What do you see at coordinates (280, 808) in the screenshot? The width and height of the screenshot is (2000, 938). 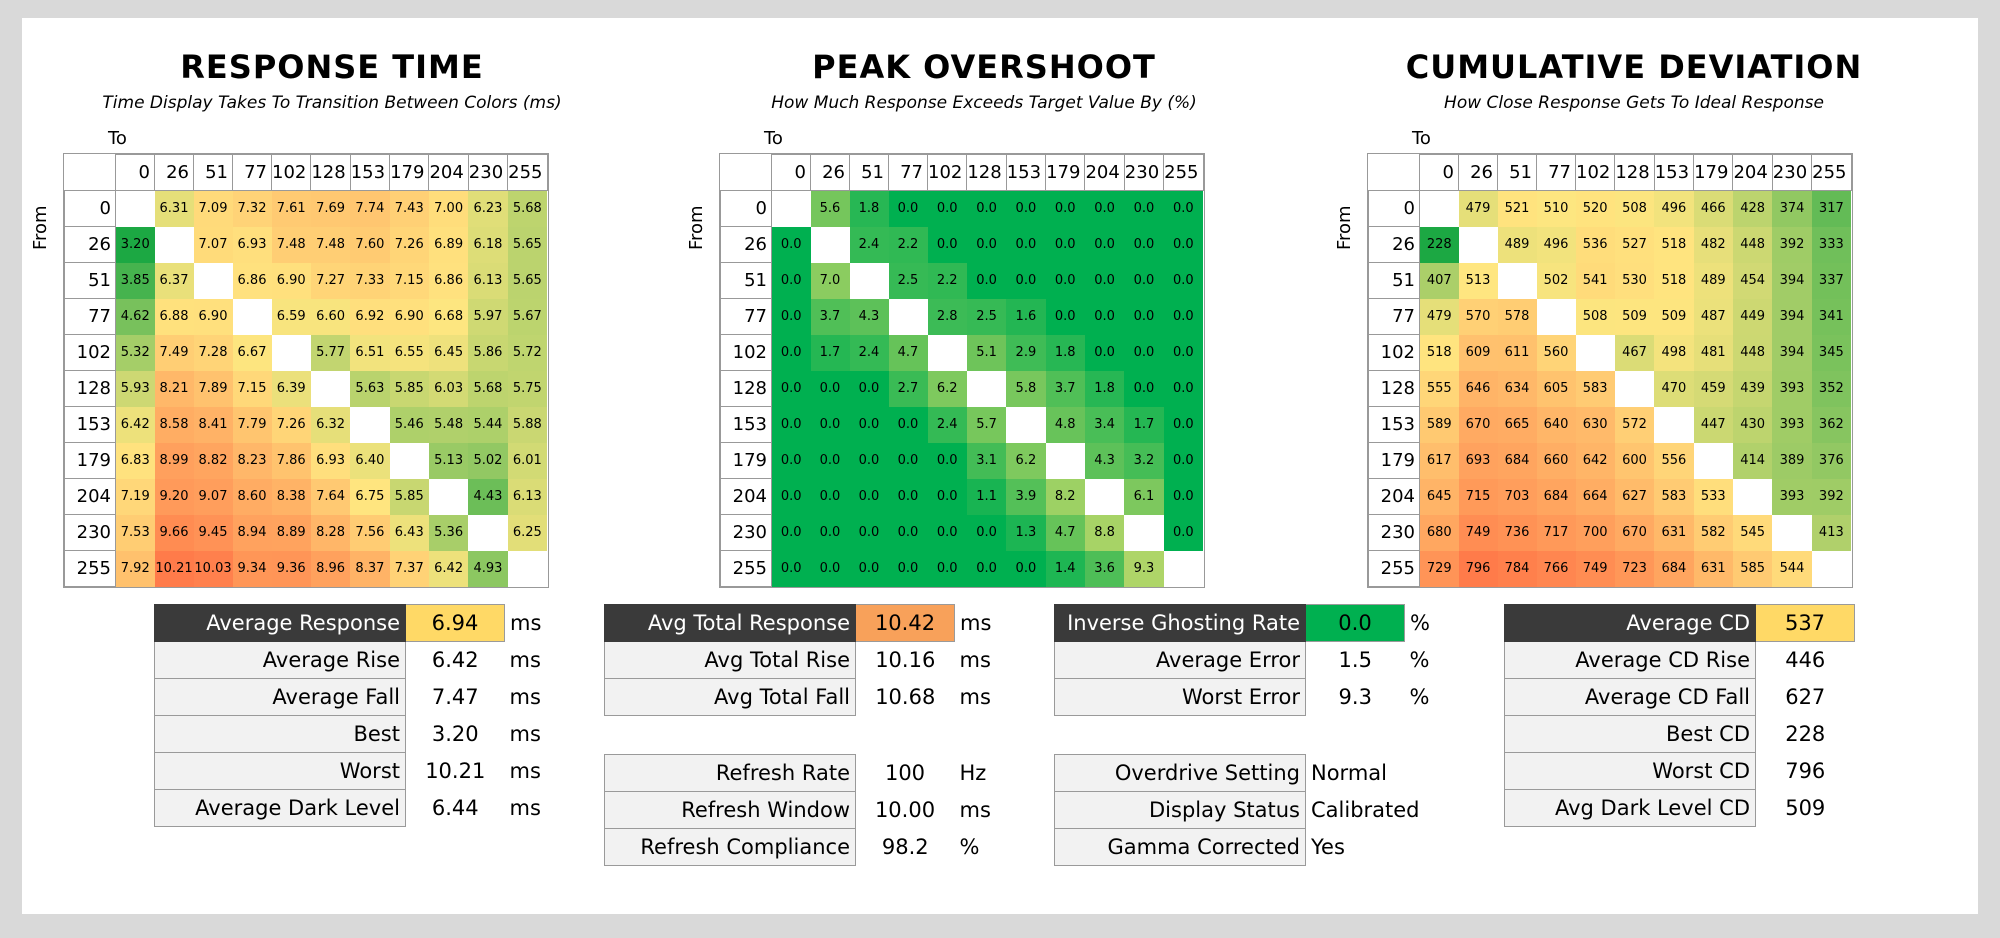 I see `stat-label: Average Dark Level` at bounding box center [280, 808].